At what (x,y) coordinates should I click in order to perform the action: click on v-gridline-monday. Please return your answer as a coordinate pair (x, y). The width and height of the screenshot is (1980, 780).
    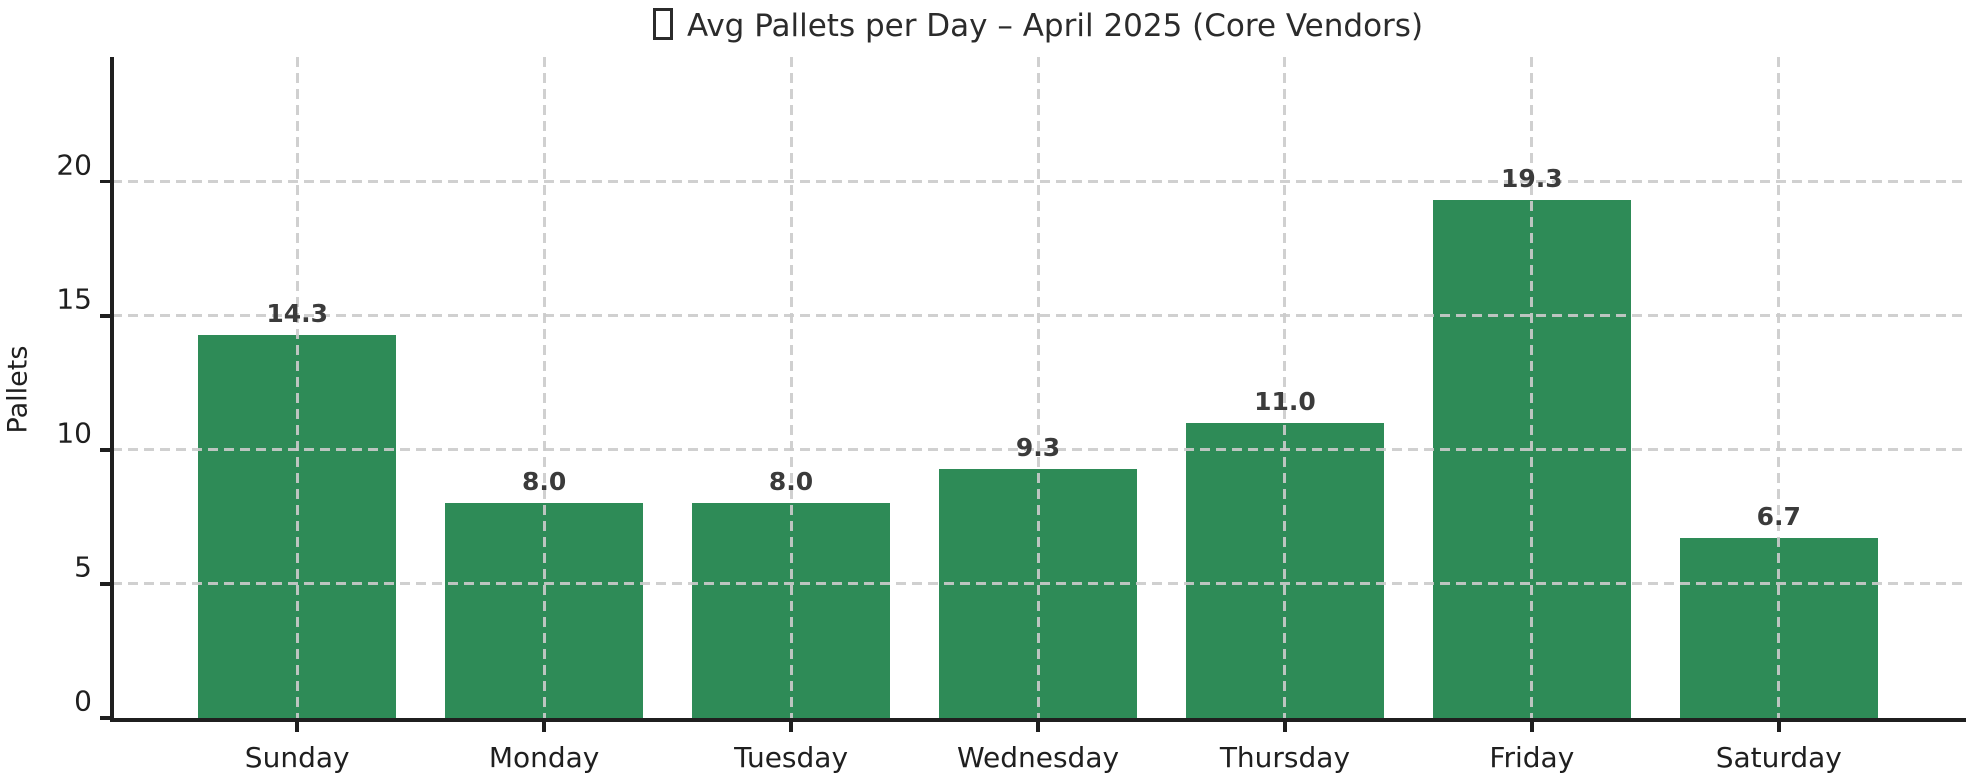
    Looking at the image, I should click on (544, 387).